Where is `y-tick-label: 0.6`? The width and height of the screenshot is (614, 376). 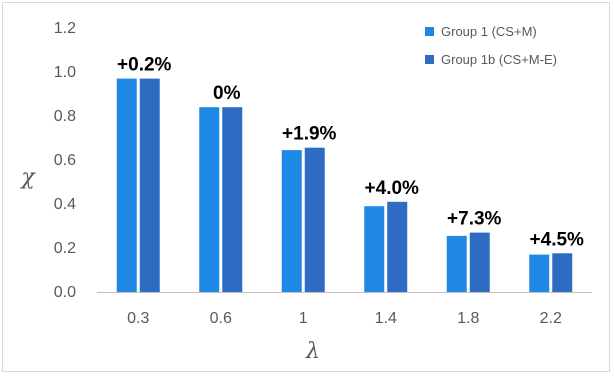
y-tick-label: 0.6 is located at coordinates (65, 160).